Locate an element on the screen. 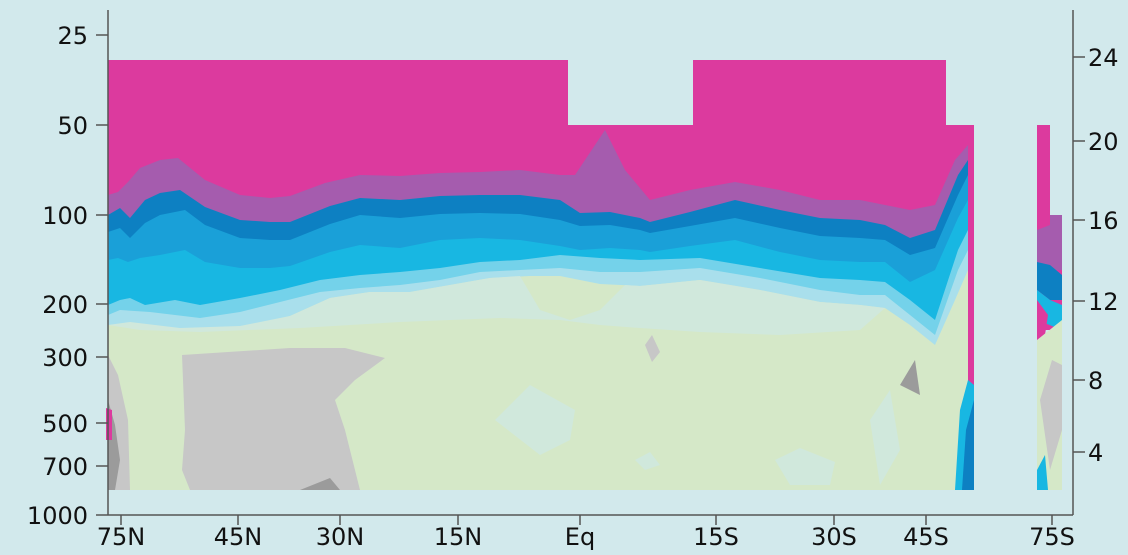 The width and height of the screenshot is (1128, 555). left-tick-label: 100 is located at coordinates (65, 216).